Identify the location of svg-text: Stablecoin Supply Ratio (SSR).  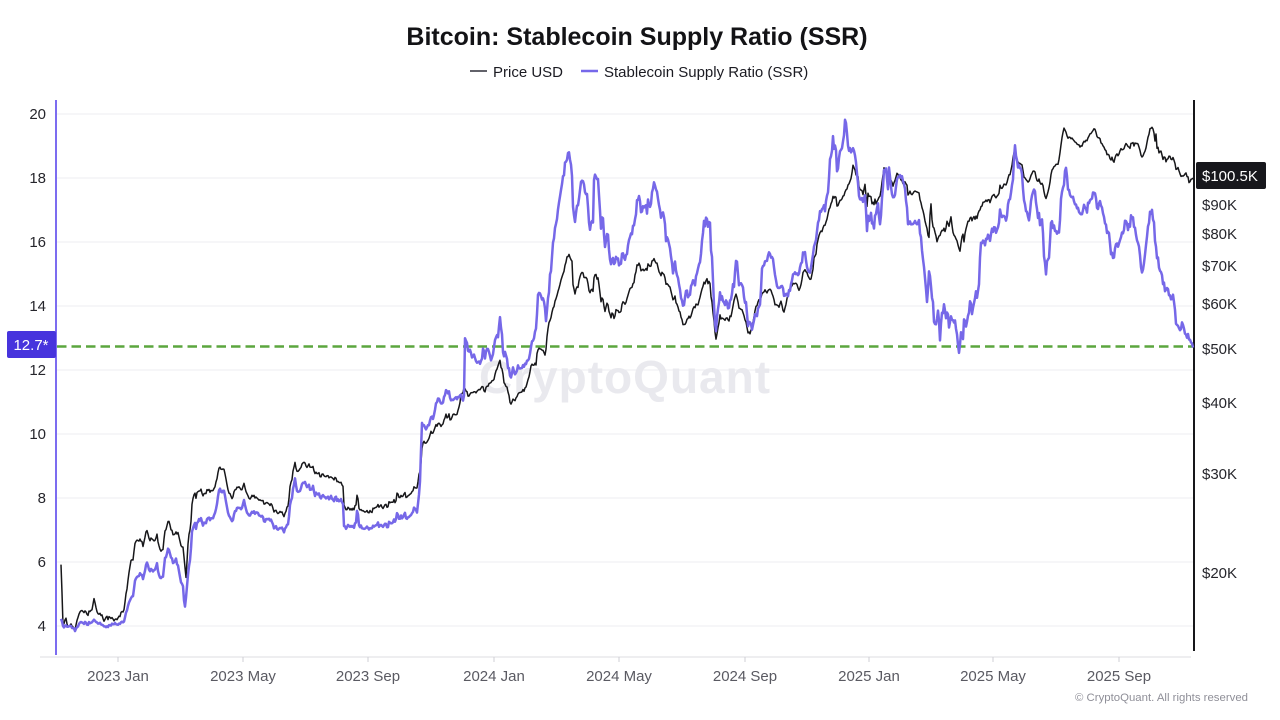
(706, 72).